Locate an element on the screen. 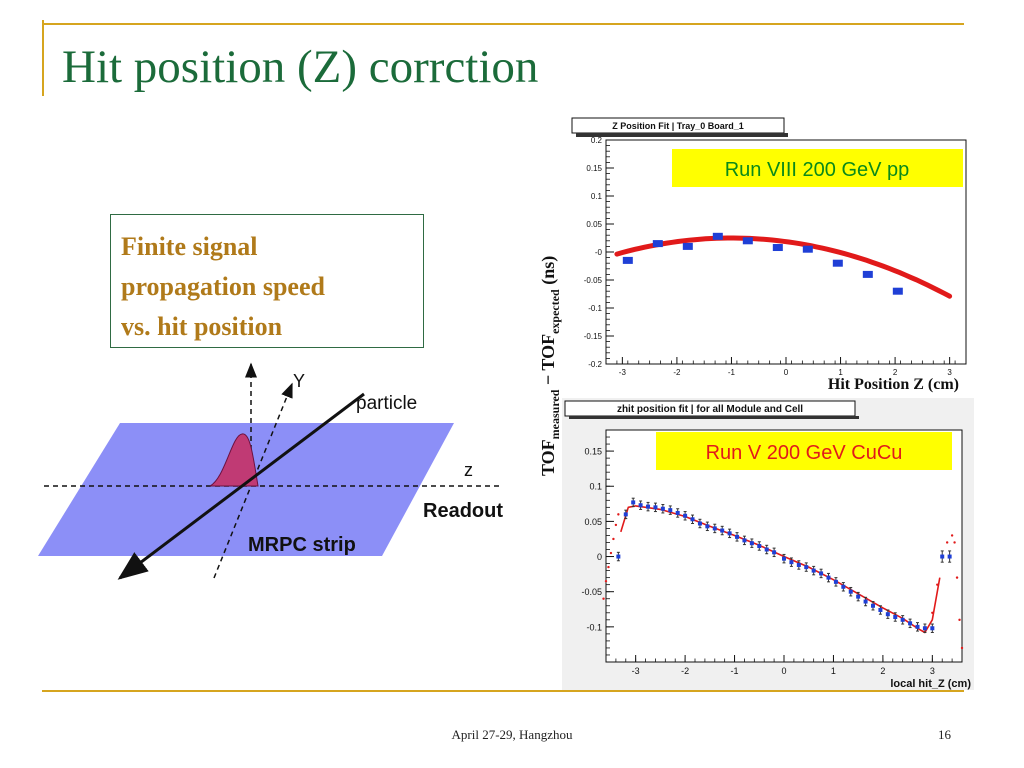  plot1-xtick-label: 2 is located at coordinates (895, 372).